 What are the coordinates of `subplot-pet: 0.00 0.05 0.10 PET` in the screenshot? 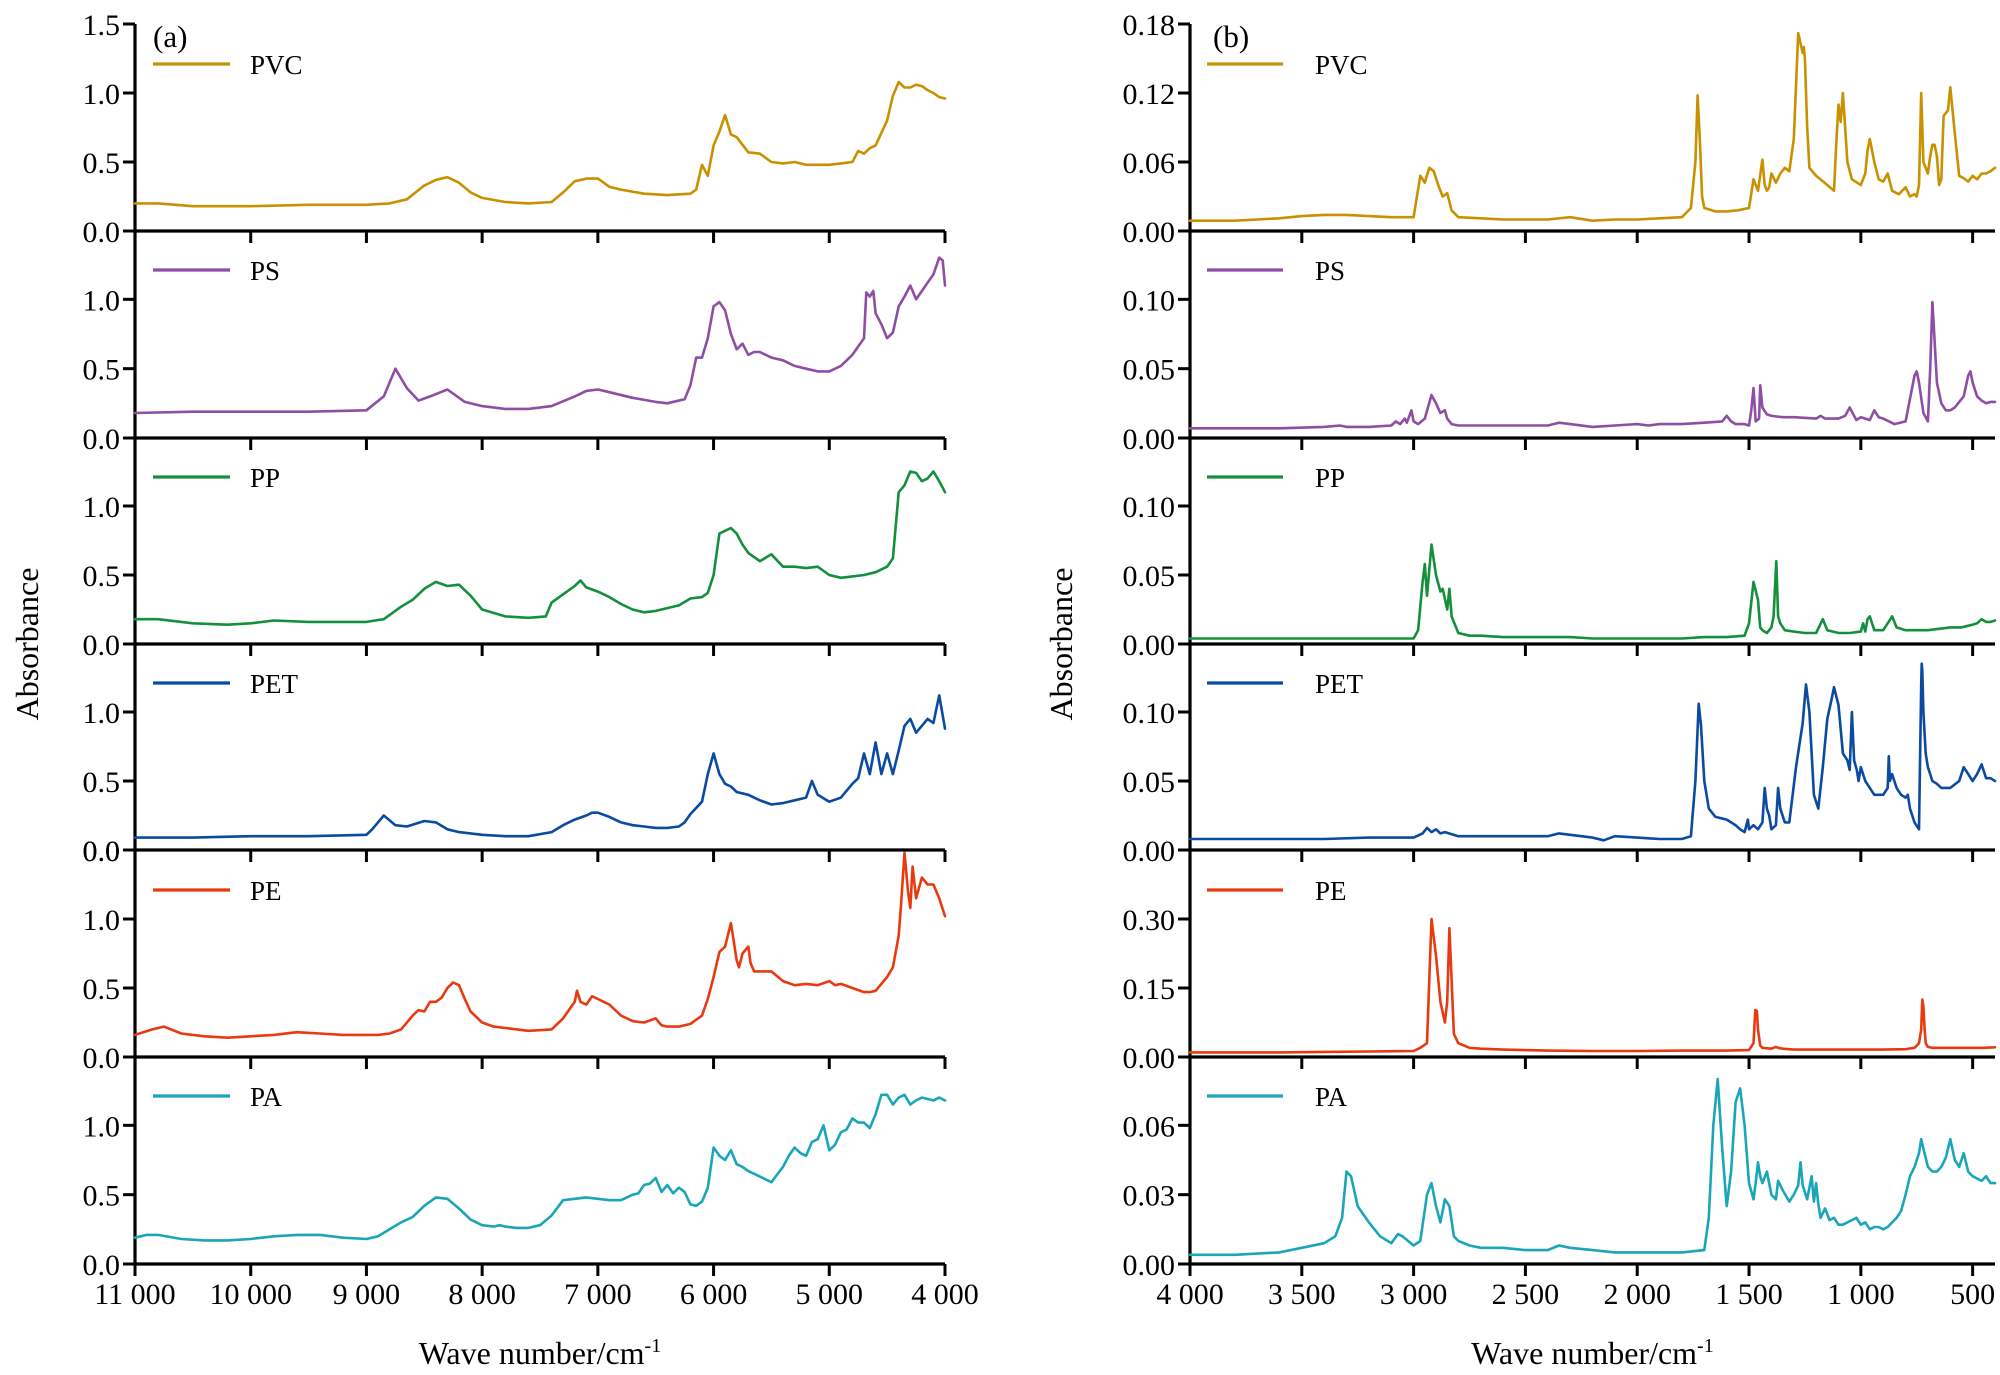 It's located at (1560, 765).